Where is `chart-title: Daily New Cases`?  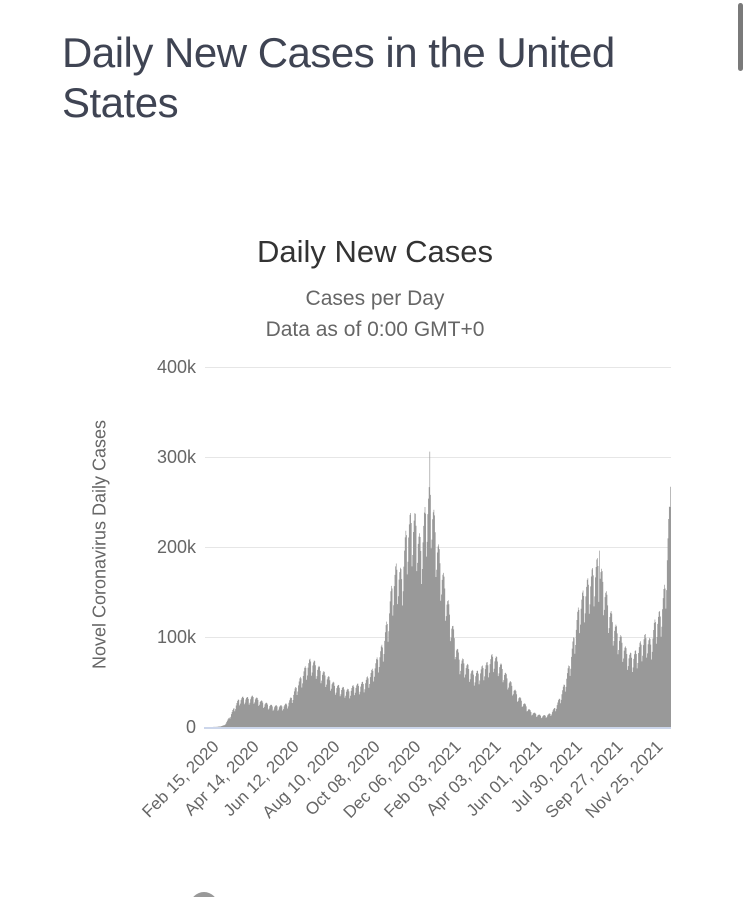
chart-title: Daily New Cases is located at coordinates (374, 251).